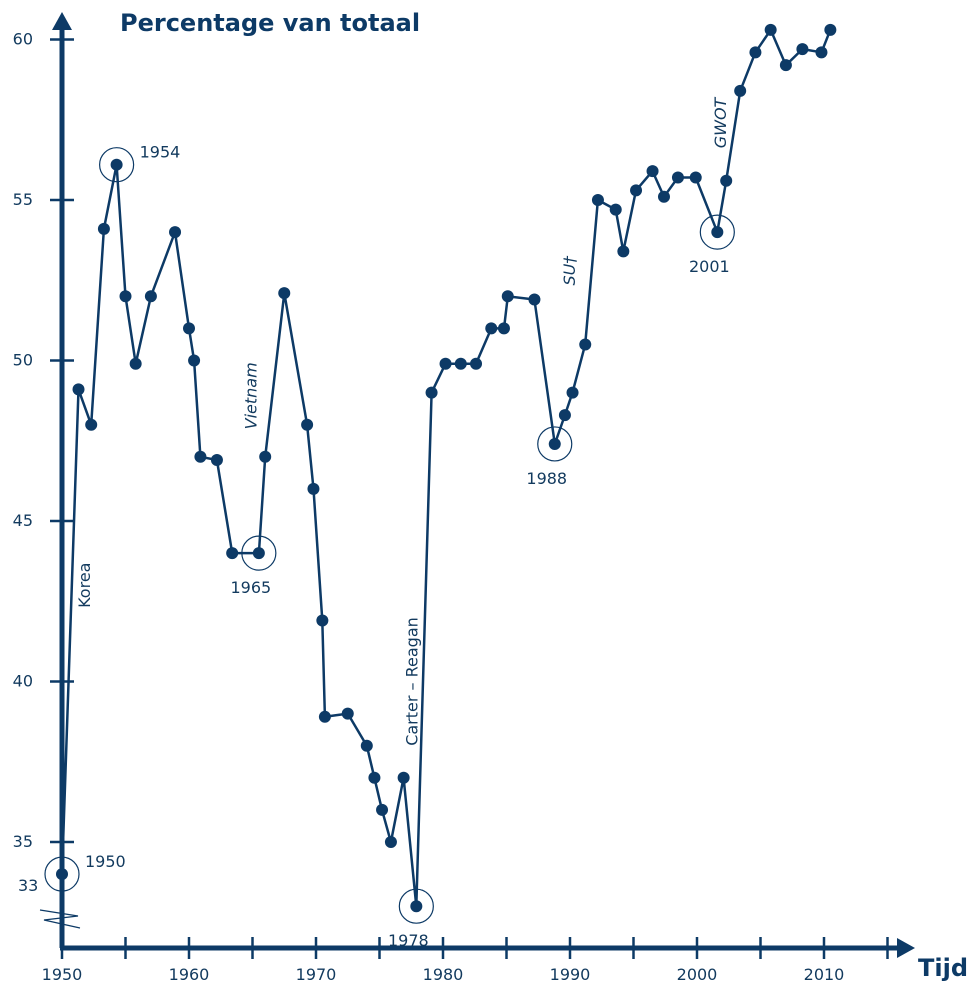 The image size is (973, 990). Describe the element at coordinates (60, 919) in the screenshot. I see `y-axis-break-icon` at that location.